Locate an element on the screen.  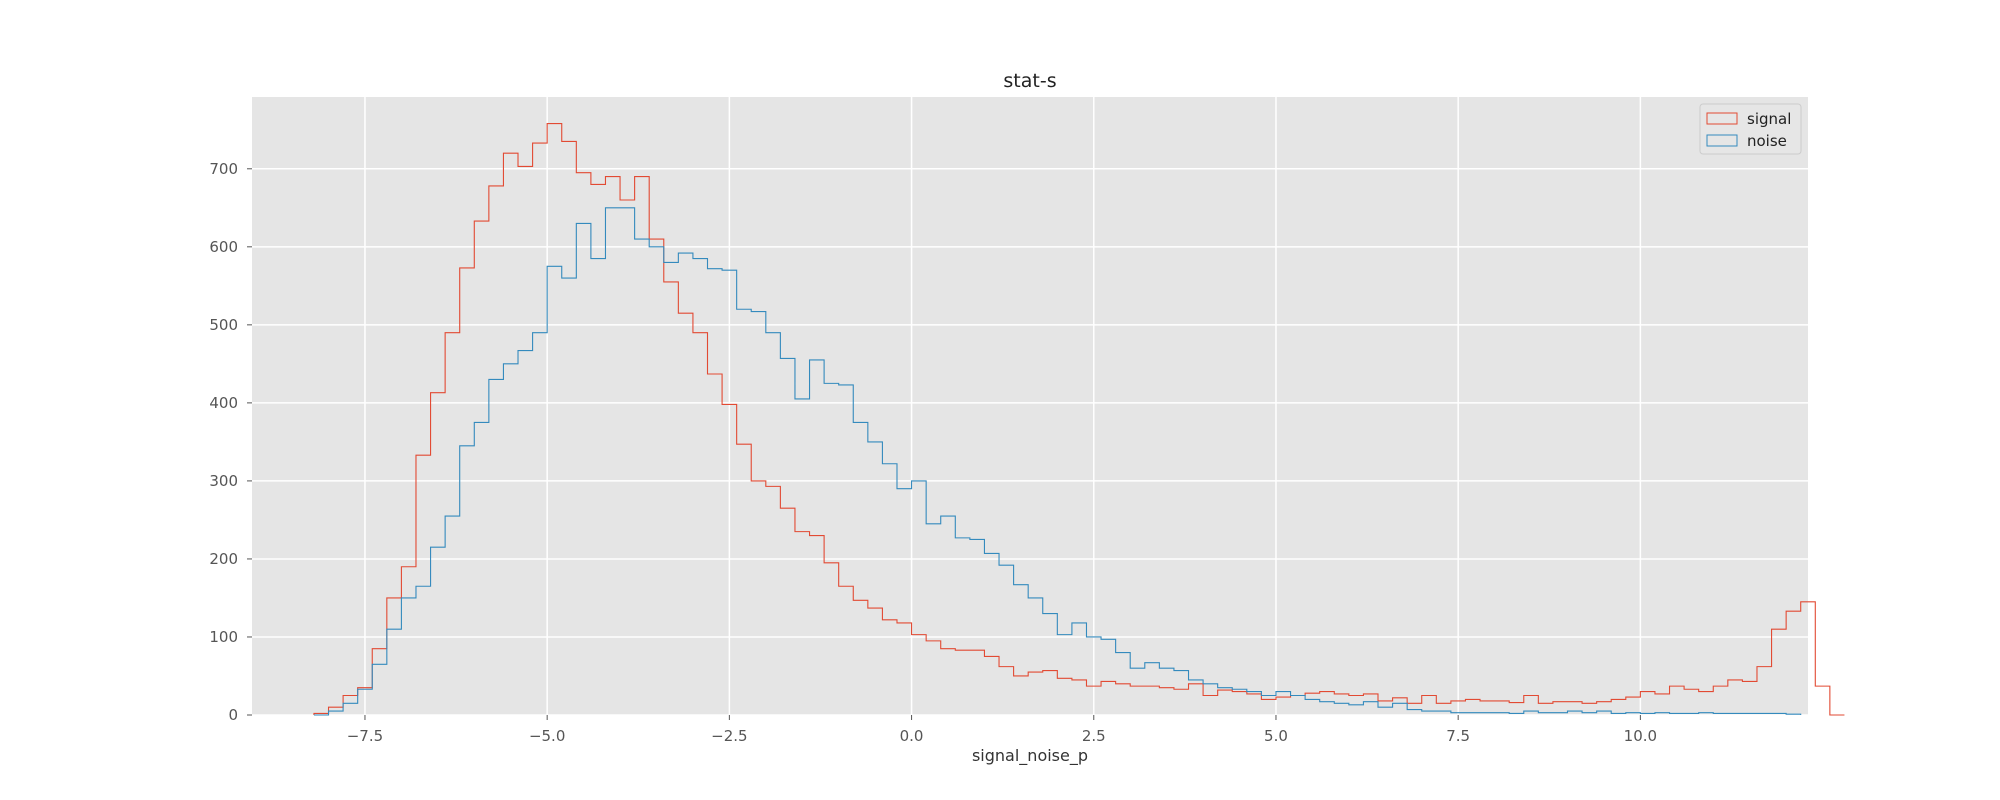
y-tick-label: 400 is located at coordinates (223, 403).